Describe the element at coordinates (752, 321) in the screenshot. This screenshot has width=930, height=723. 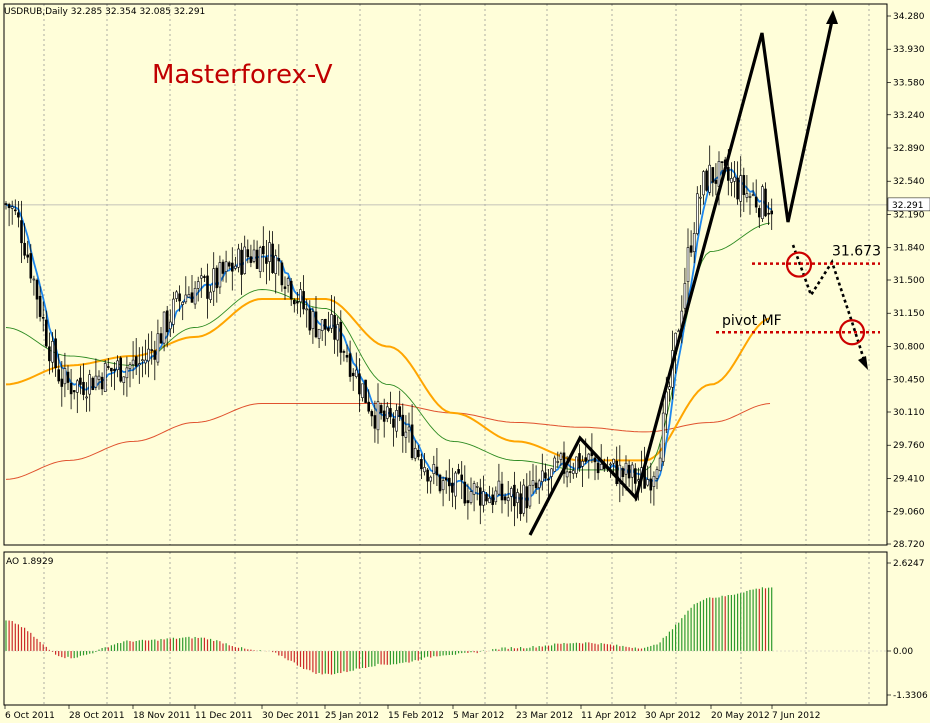
I see `pivot-mf-label: pivot MF` at that location.